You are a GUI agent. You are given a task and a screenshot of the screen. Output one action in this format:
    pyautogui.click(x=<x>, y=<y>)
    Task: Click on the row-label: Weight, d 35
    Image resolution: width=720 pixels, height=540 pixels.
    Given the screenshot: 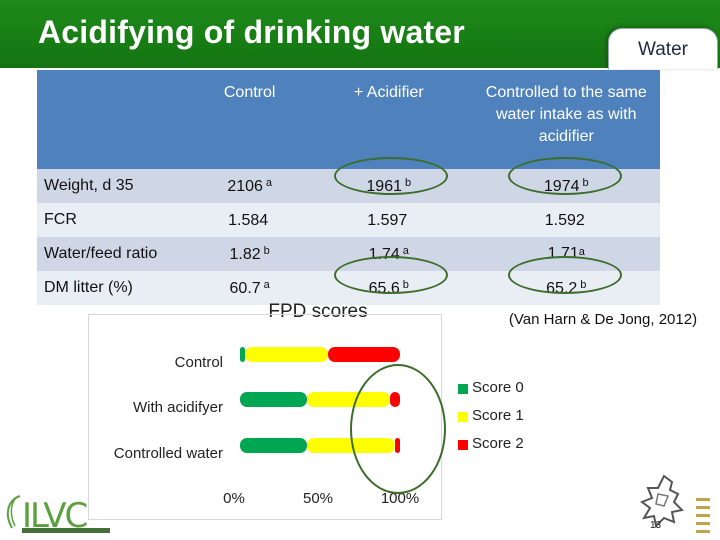 What is the action you would take?
    pyautogui.click(x=116, y=186)
    